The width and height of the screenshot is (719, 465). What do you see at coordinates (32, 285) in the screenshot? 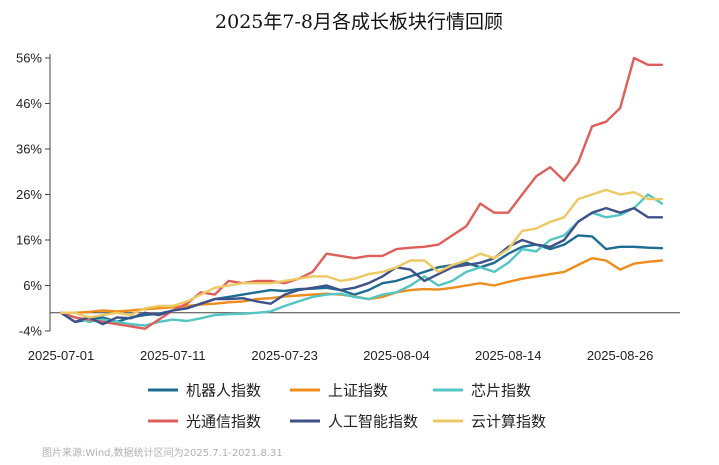
I see `y-tick-label: 6%` at bounding box center [32, 285].